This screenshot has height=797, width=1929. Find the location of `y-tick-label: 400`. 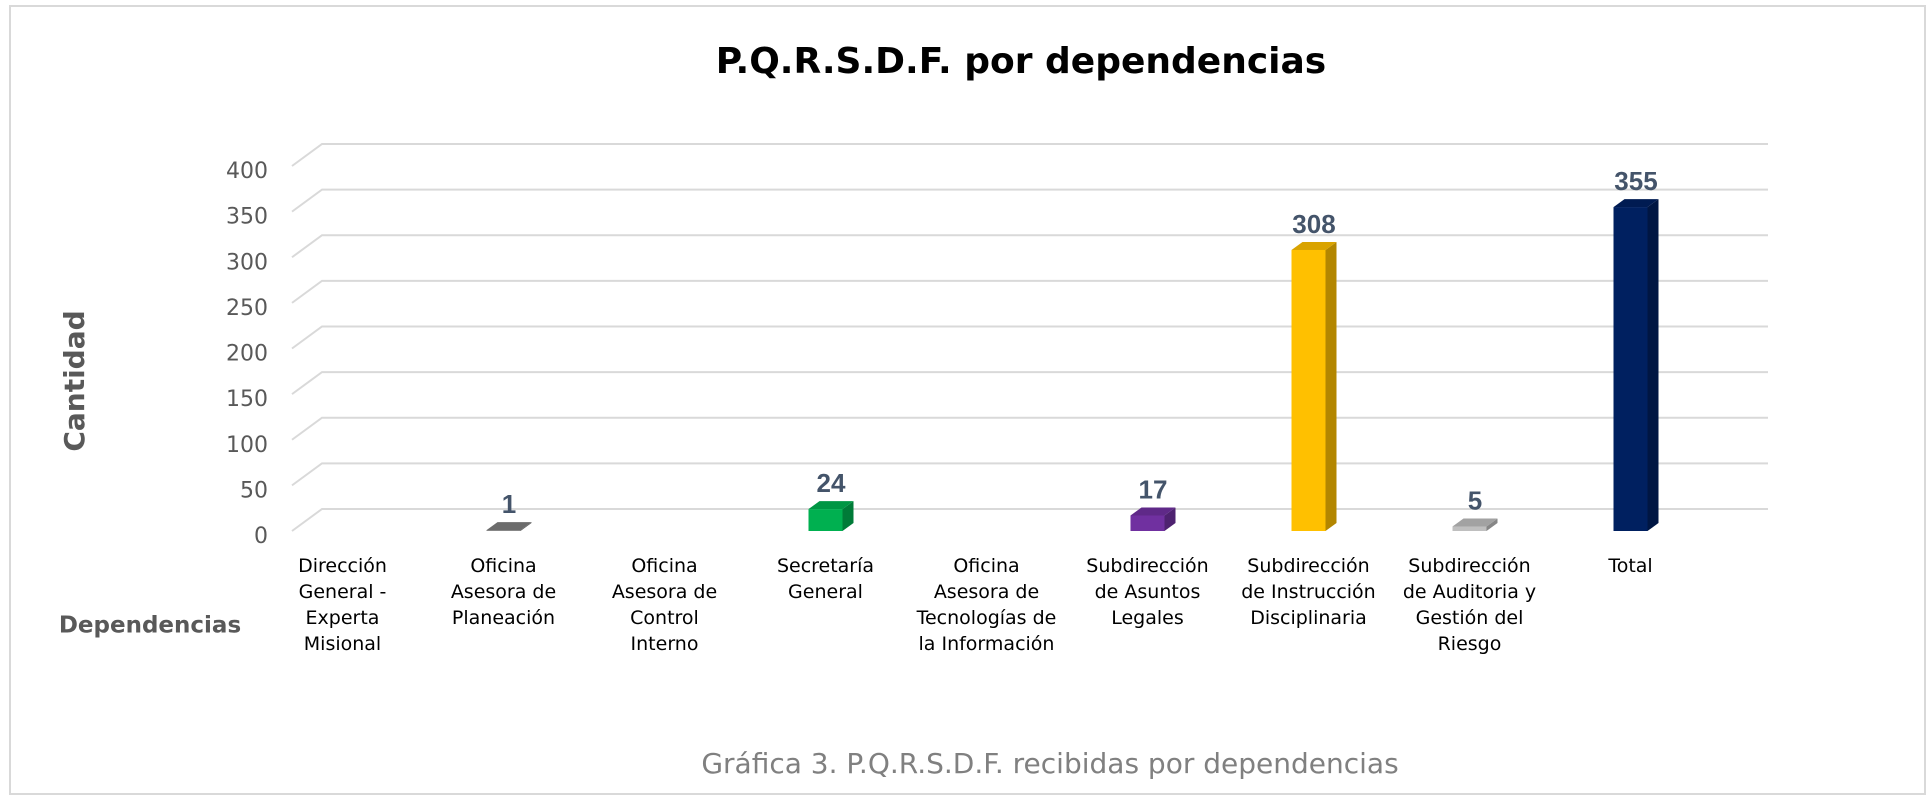

y-tick-label: 400 is located at coordinates (247, 171).